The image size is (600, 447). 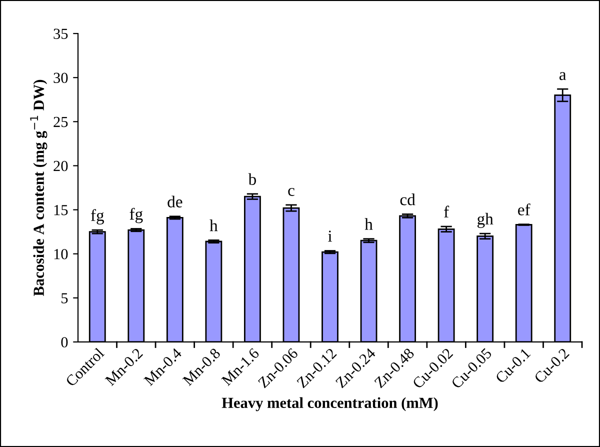 What do you see at coordinates (61, 254) in the screenshot?
I see `y-tick-label: 10` at bounding box center [61, 254].